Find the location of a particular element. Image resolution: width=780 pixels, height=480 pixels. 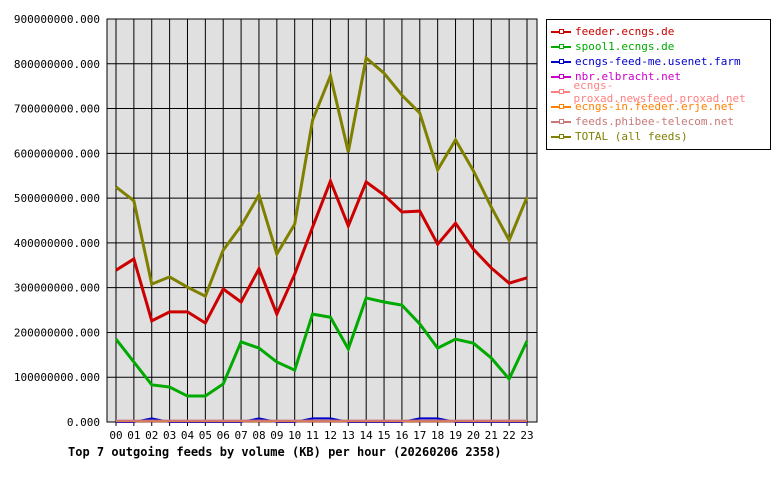

x-tick-label: 19 is located at coordinates (455, 435).